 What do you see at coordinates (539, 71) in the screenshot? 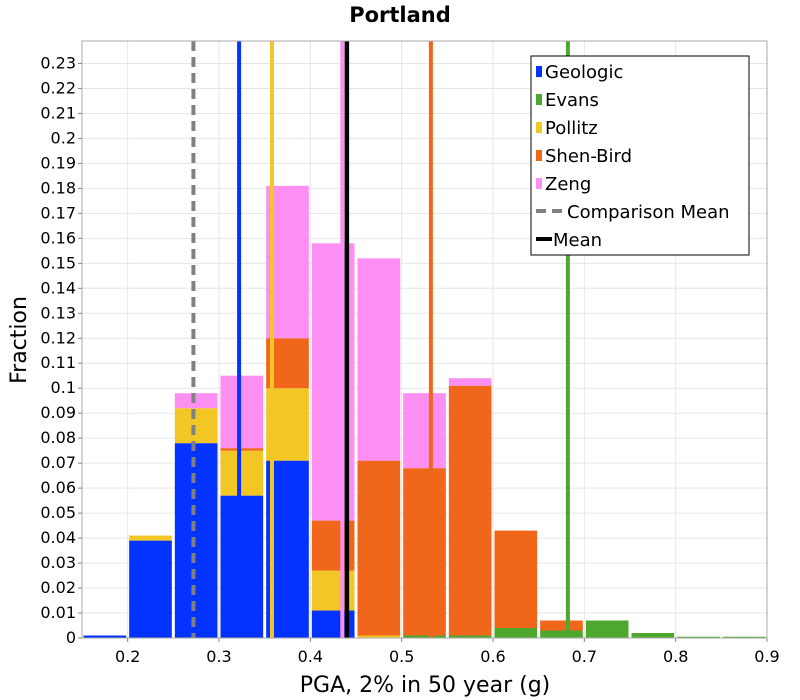
I see `legend-swatch-geologic` at bounding box center [539, 71].